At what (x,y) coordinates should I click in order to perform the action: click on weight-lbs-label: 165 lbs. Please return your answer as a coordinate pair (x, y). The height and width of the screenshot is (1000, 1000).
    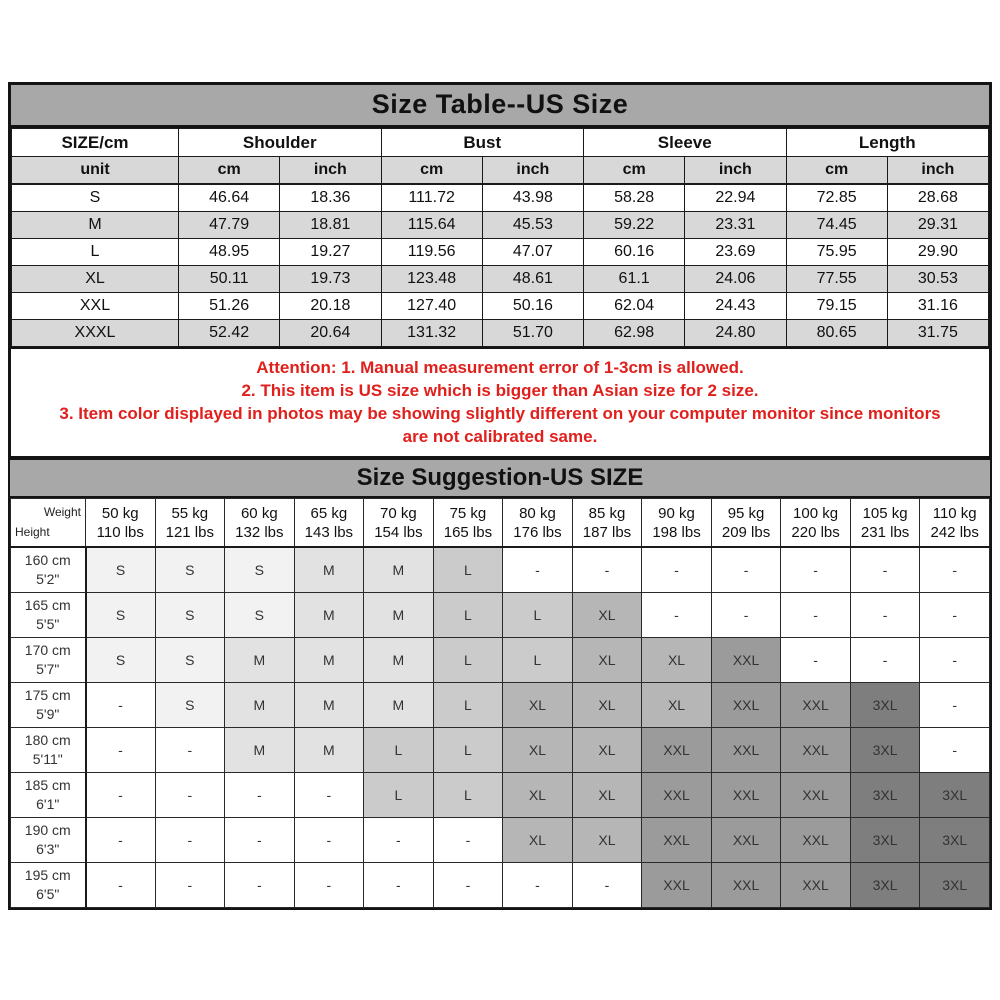
    Looking at the image, I should click on (468, 532).